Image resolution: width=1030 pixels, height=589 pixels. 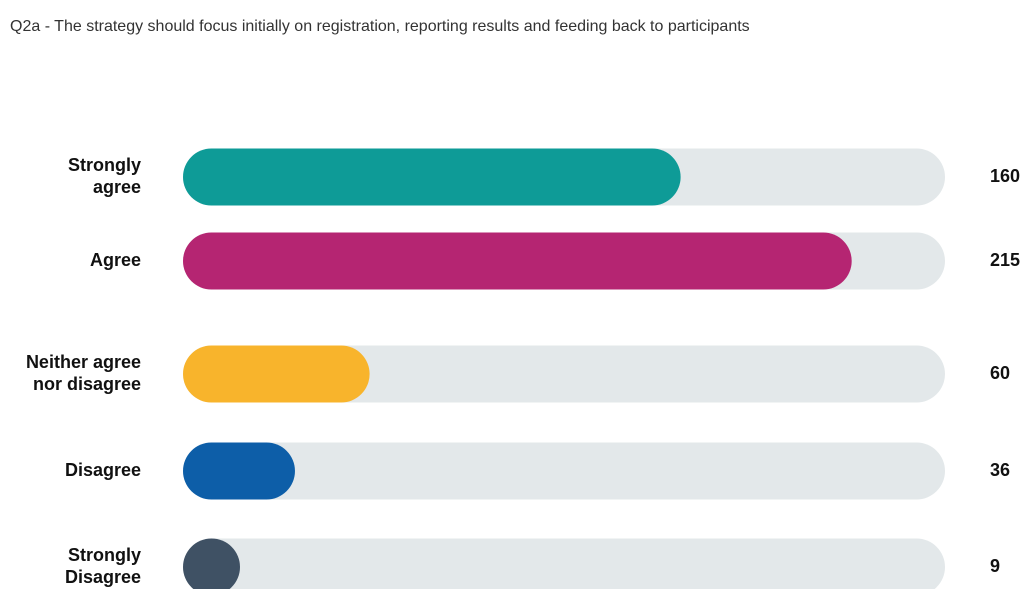 I want to click on category-label: agree, so click(x=117, y=187).